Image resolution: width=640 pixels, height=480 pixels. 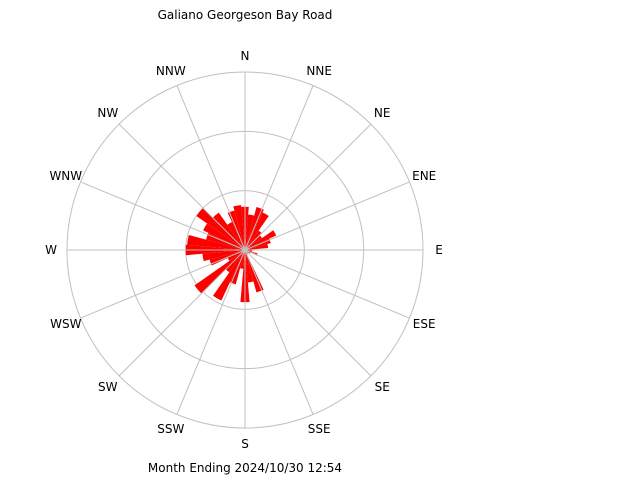 What do you see at coordinates (211, 168) in the screenshot?
I see `spoke-nnw` at bounding box center [211, 168].